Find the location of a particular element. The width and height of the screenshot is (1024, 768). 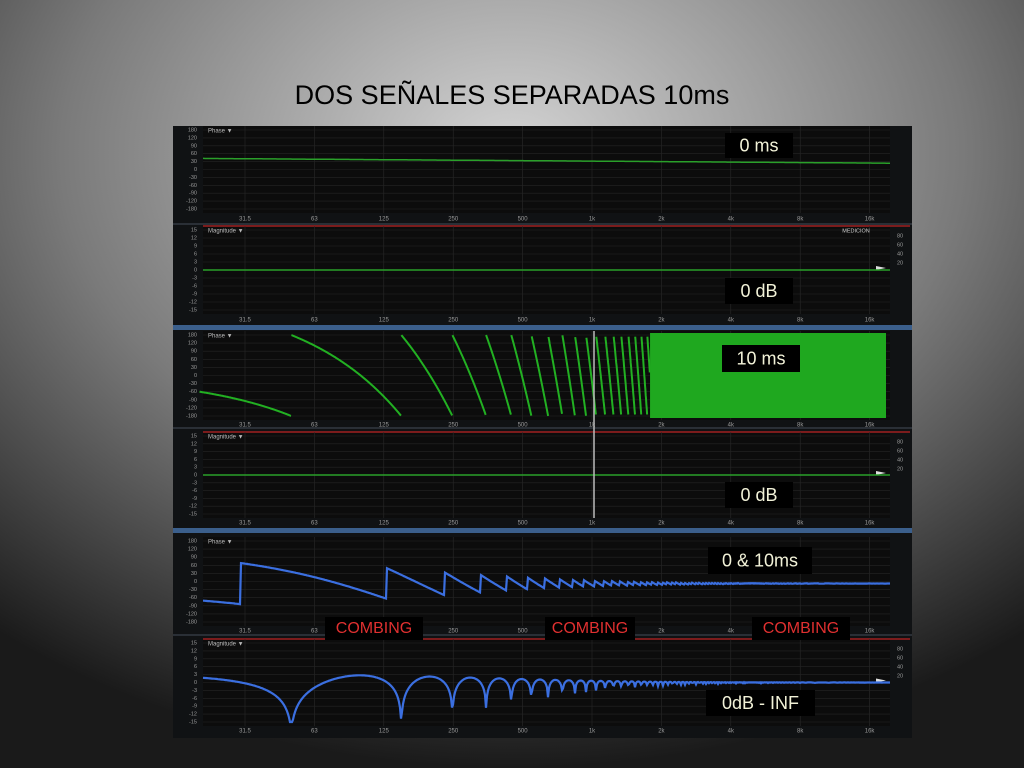

y-tick-label: -6 is located at coordinates (194, 286).